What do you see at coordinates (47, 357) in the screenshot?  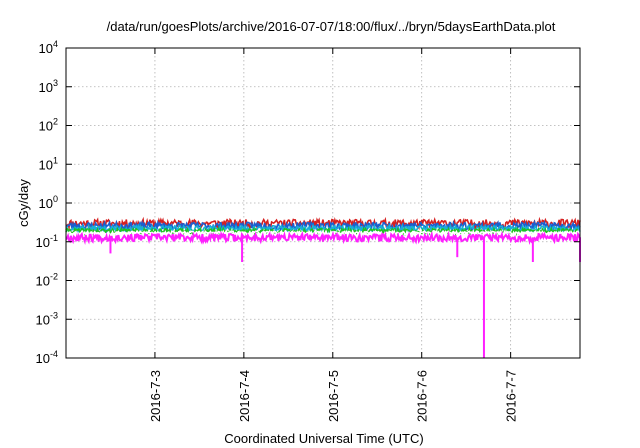 I see `y-tick-label: 10⁻⁴` at bounding box center [47, 357].